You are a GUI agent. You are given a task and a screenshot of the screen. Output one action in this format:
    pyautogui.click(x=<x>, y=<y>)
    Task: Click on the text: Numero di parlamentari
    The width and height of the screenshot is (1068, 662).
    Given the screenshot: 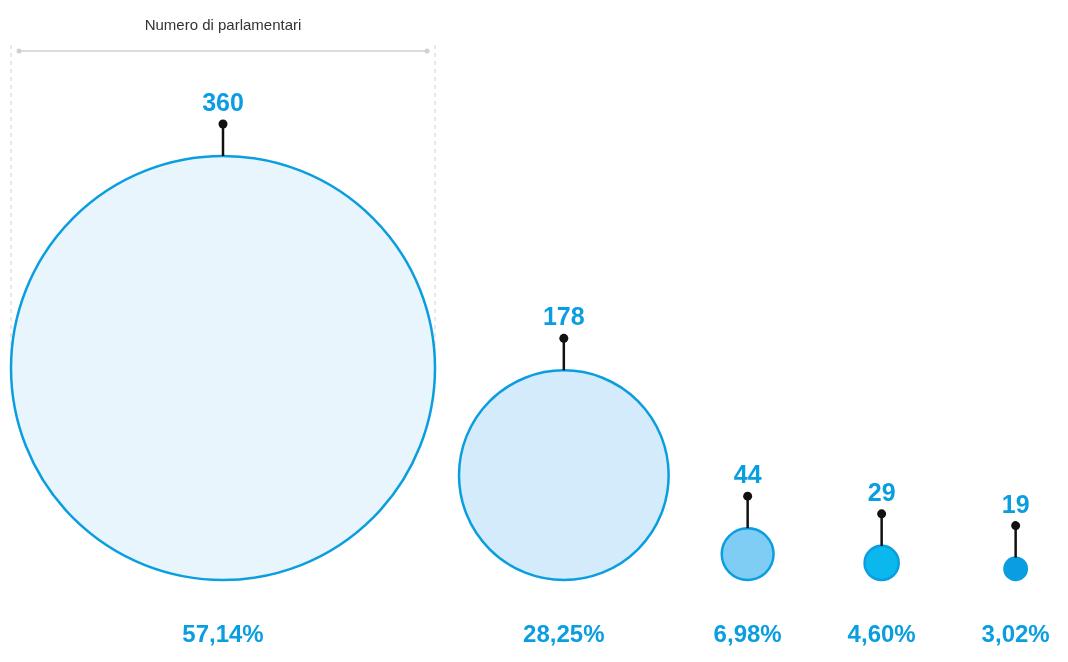 What is the action you would take?
    pyautogui.click(x=223, y=24)
    